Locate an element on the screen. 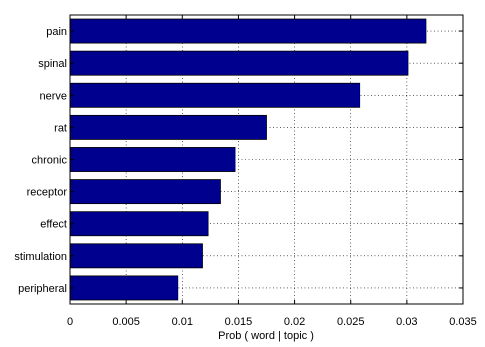 The image size is (485, 347). bar-pain is located at coordinates (248, 31).